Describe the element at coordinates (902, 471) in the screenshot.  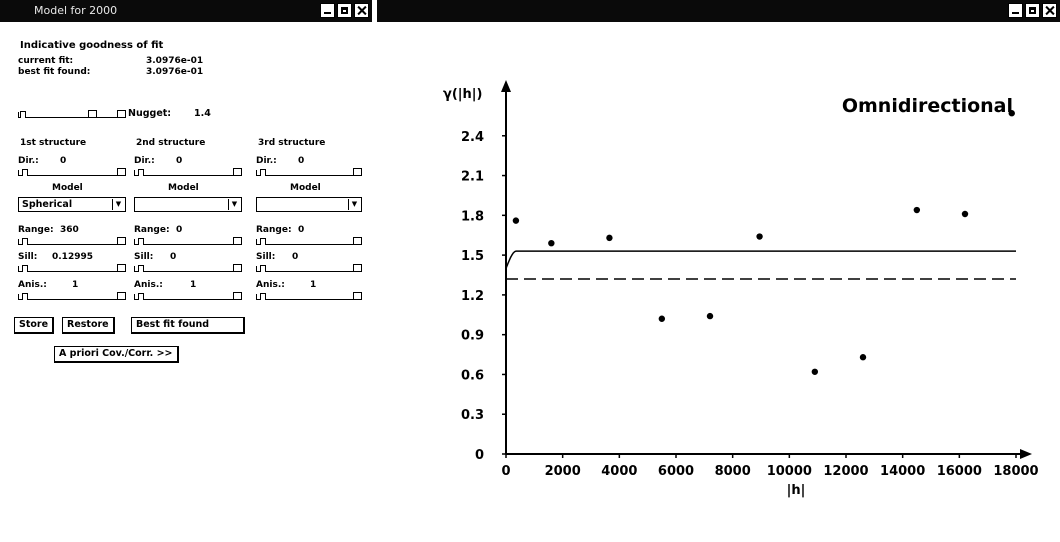
I see `x-tick-label: 14000` at that location.